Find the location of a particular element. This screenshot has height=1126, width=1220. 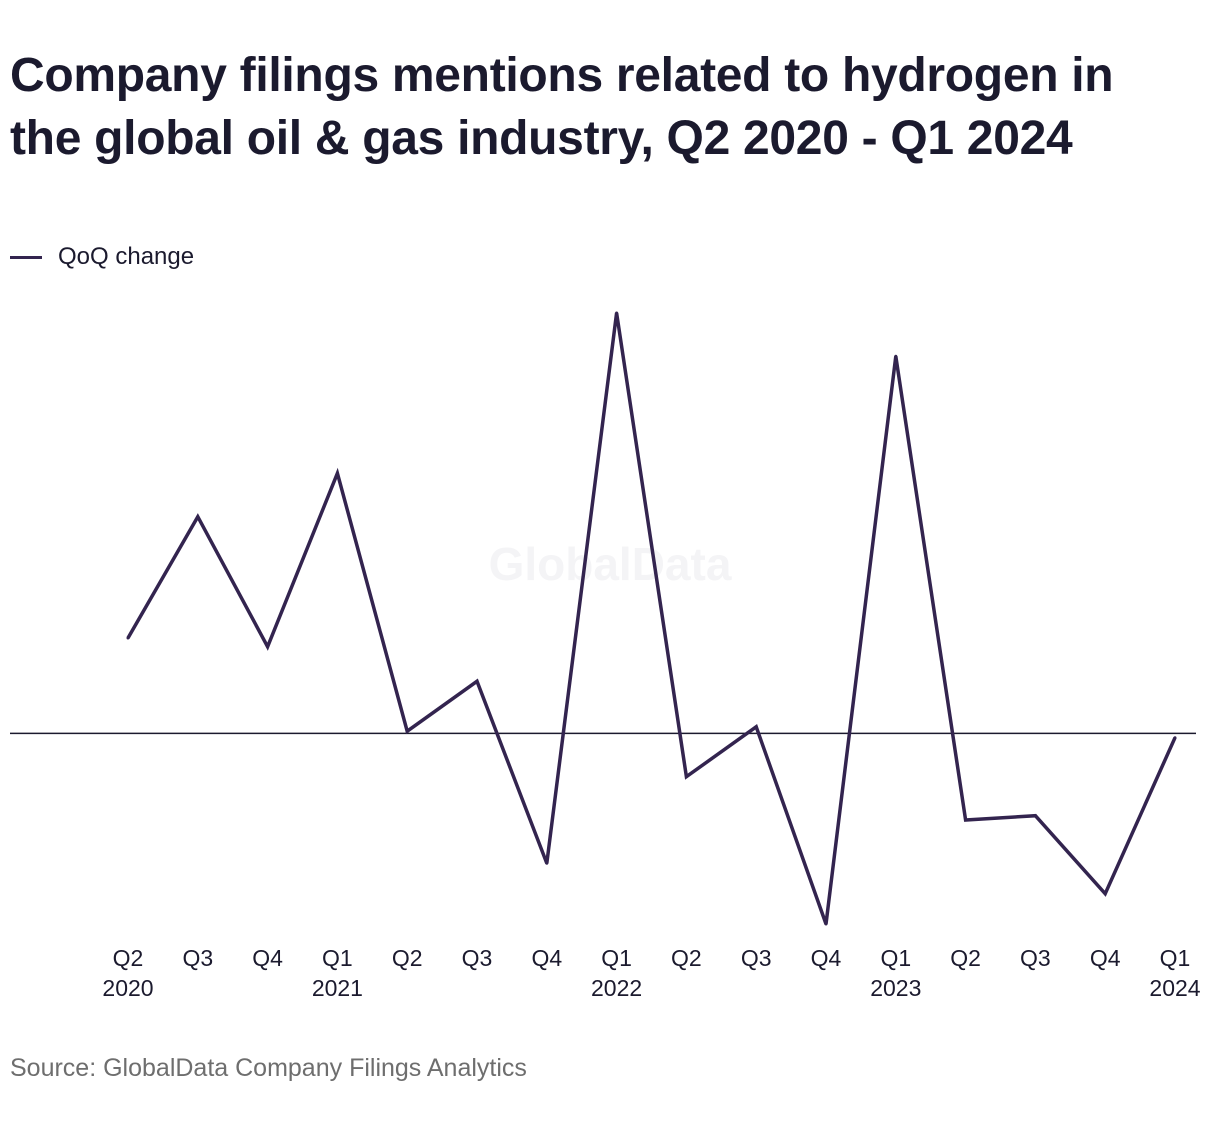

x-tick-label-year: 2023 is located at coordinates (895, 988).